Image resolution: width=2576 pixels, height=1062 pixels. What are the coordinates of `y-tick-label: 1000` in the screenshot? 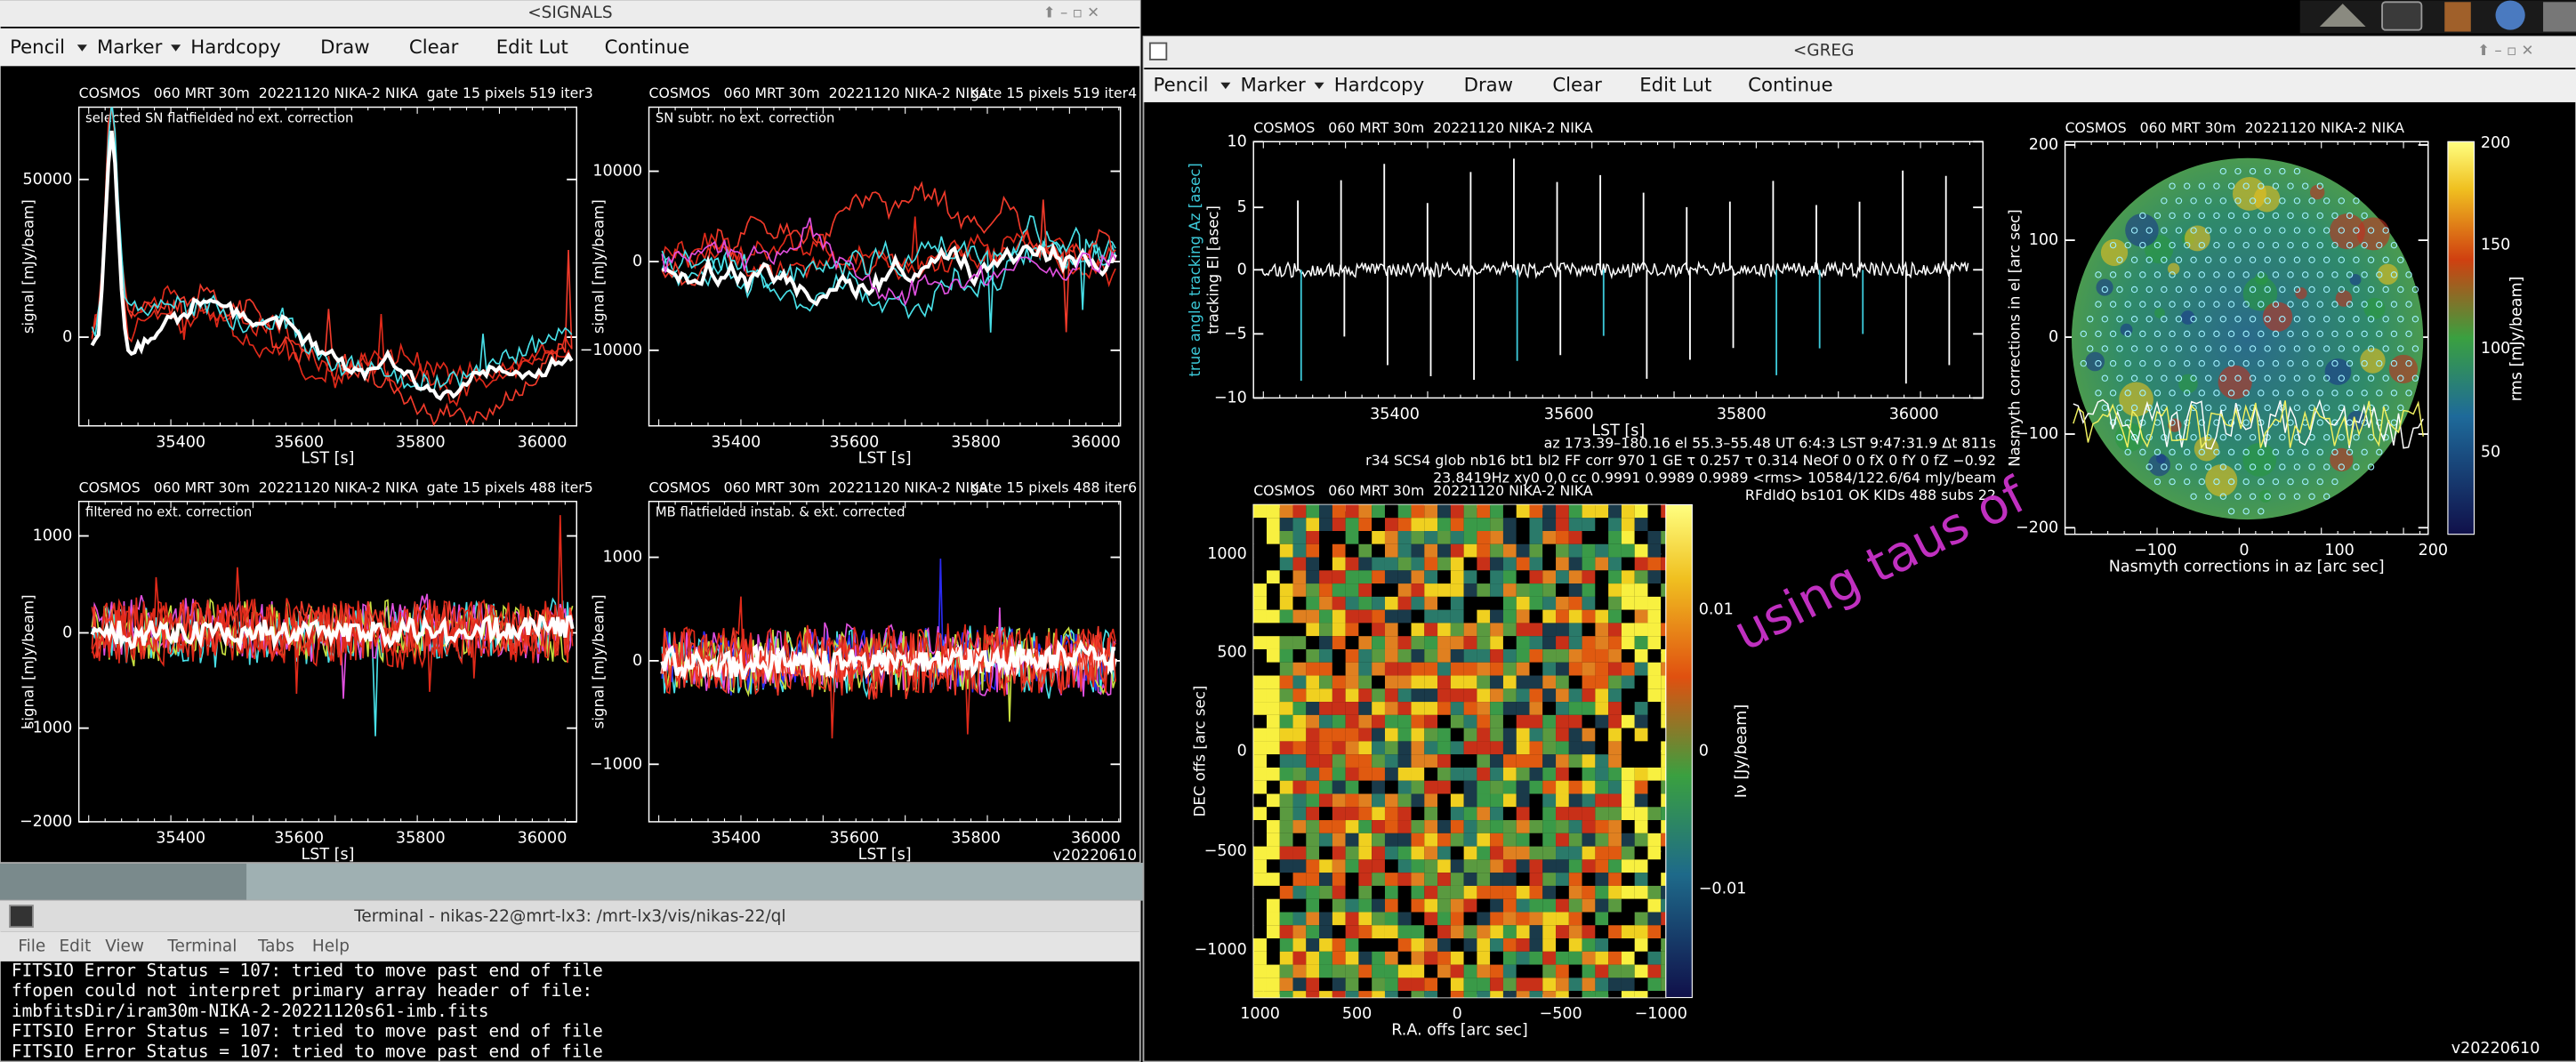 It's located at (1227, 554).